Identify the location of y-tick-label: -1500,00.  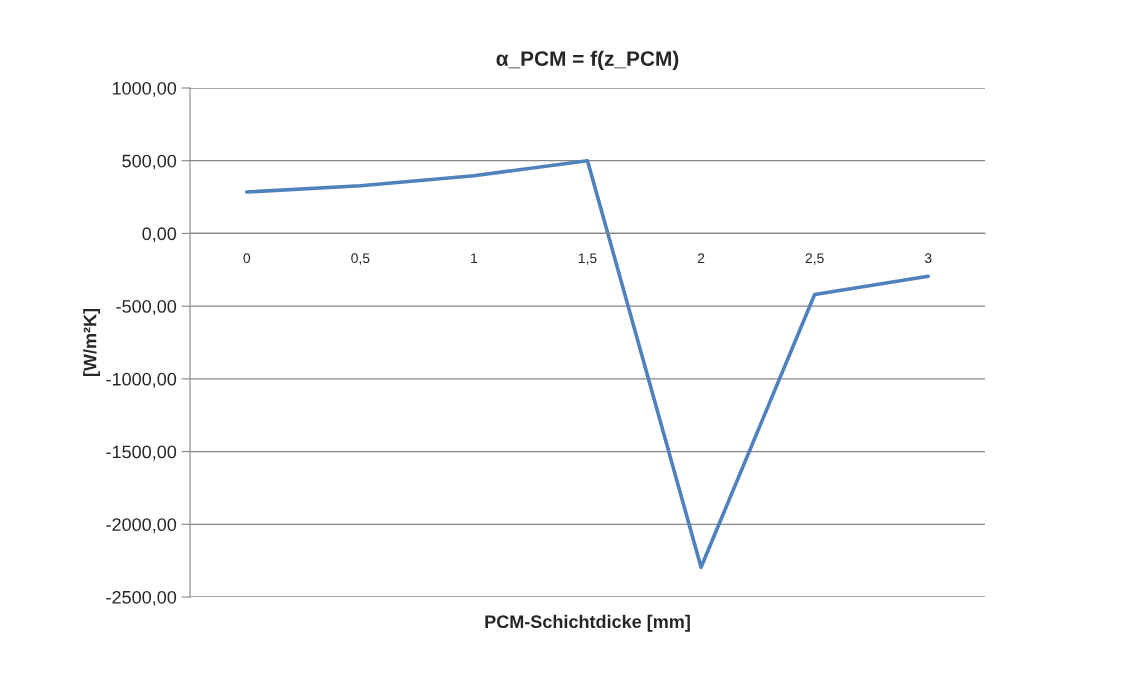
(141, 453).